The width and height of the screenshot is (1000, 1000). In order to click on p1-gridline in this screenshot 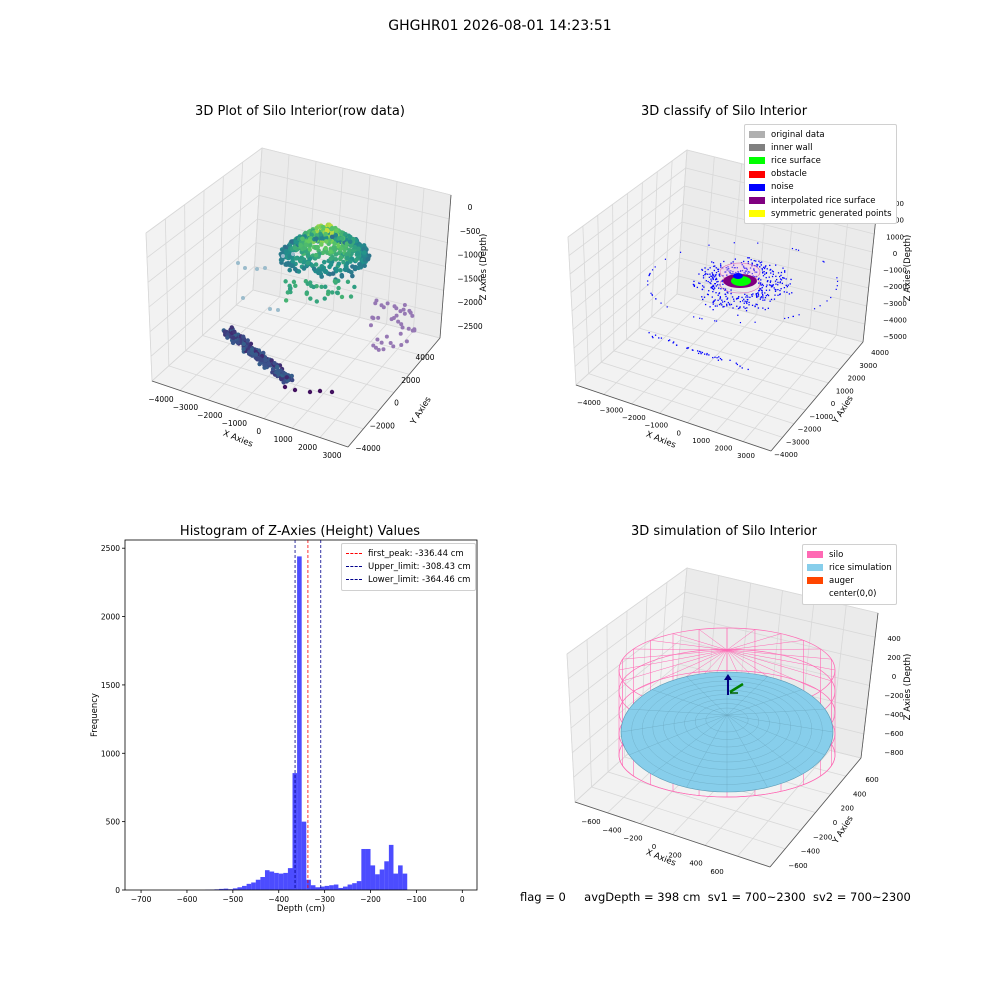, I will do `click(298, 364)`.